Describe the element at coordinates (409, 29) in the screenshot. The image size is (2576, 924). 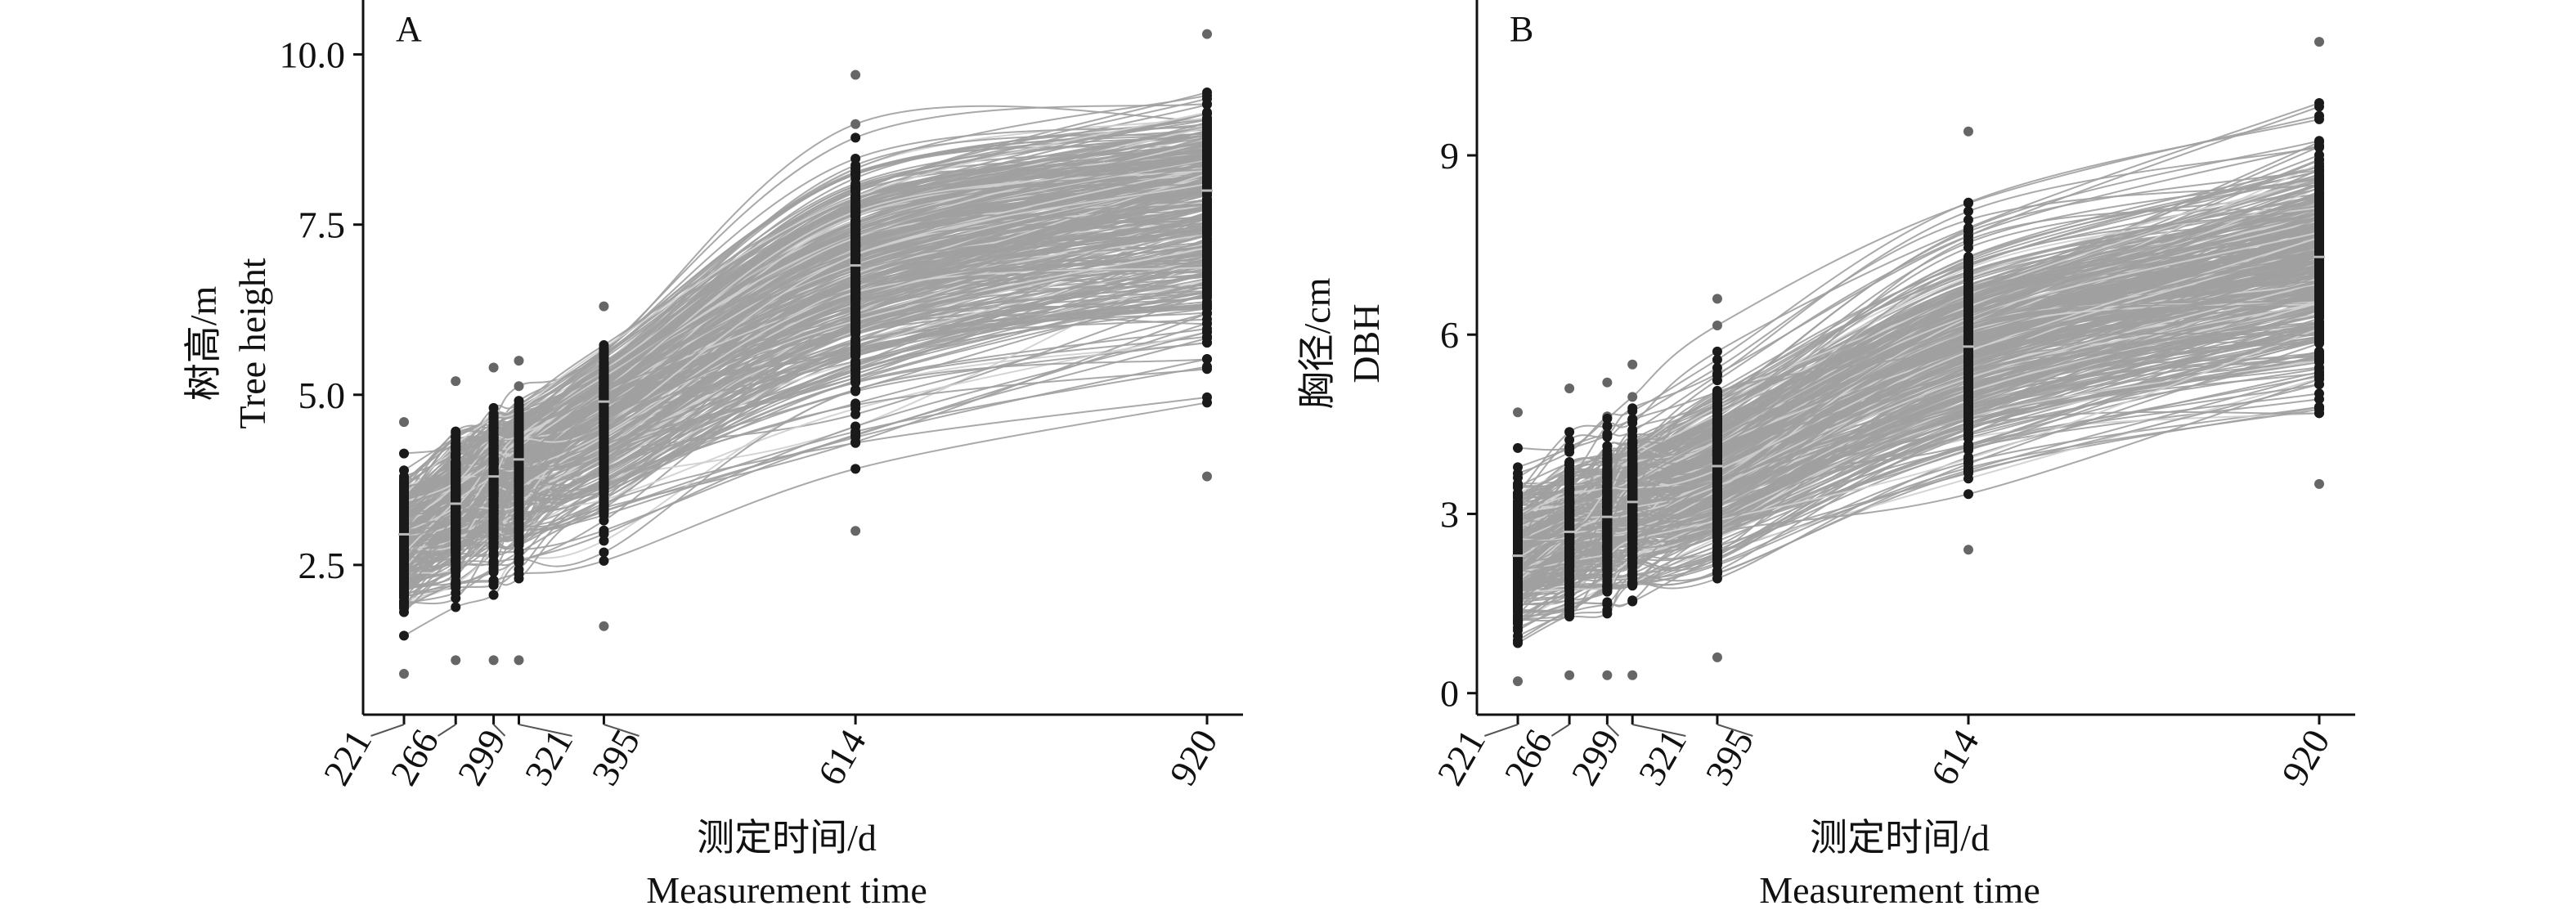
I see `panel-label: A` at that location.